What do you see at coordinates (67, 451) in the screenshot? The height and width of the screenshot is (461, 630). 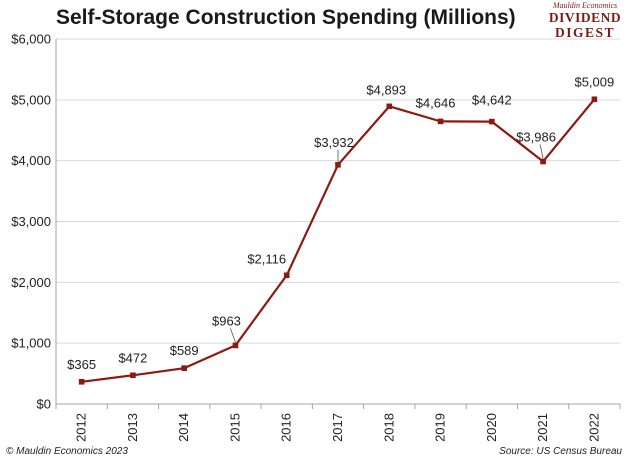 I see `copyright-note: © Mauldin Economics 2023` at bounding box center [67, 451].